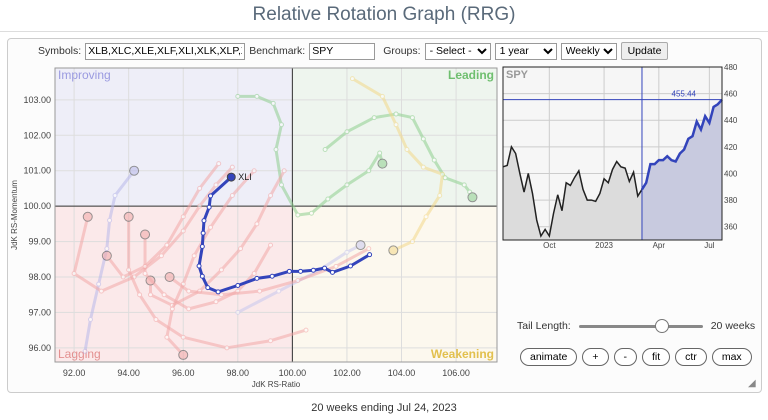 This screenshot has width=768, height=420. What do you see at coordinates (731, 227) in the screenshot?
I see `spy-y-tick: 360` at bounding box center [731, 227].